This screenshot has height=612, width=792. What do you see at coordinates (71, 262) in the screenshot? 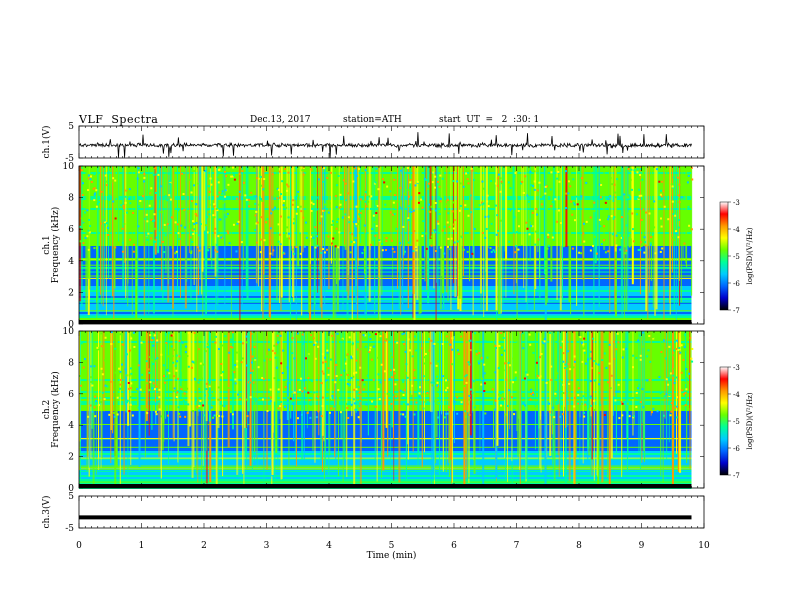
I see `y-tick-label: 4` at bounding box center [71, 262].